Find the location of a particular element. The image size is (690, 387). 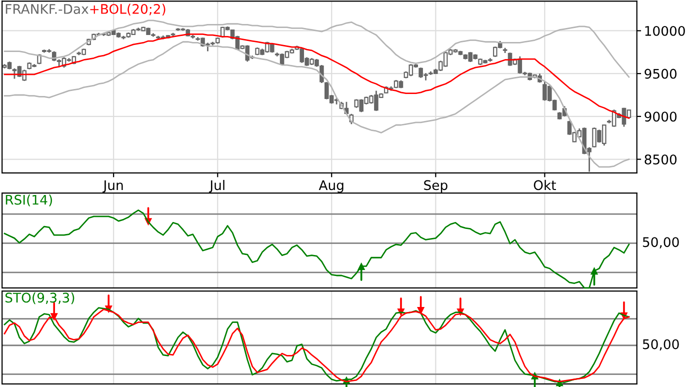

chart-title: FRANKF.-Dax is located at coordinates (47, 9).